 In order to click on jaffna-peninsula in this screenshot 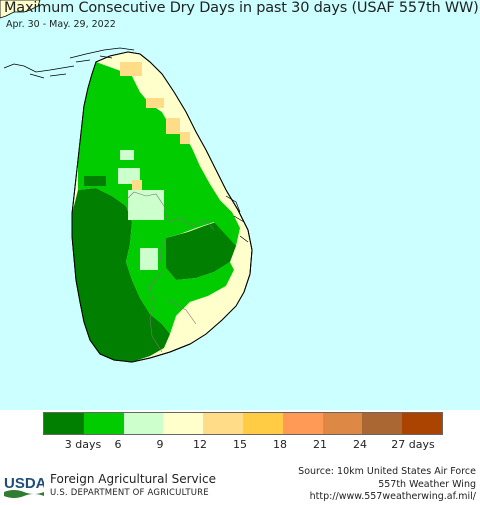, I will do `click(102, 55)`.